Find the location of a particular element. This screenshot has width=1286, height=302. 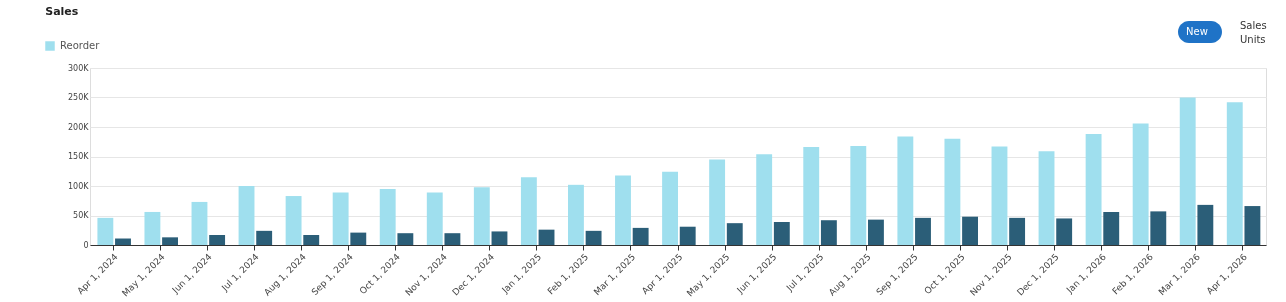

text: Units is located at coordinates (1253, 39).